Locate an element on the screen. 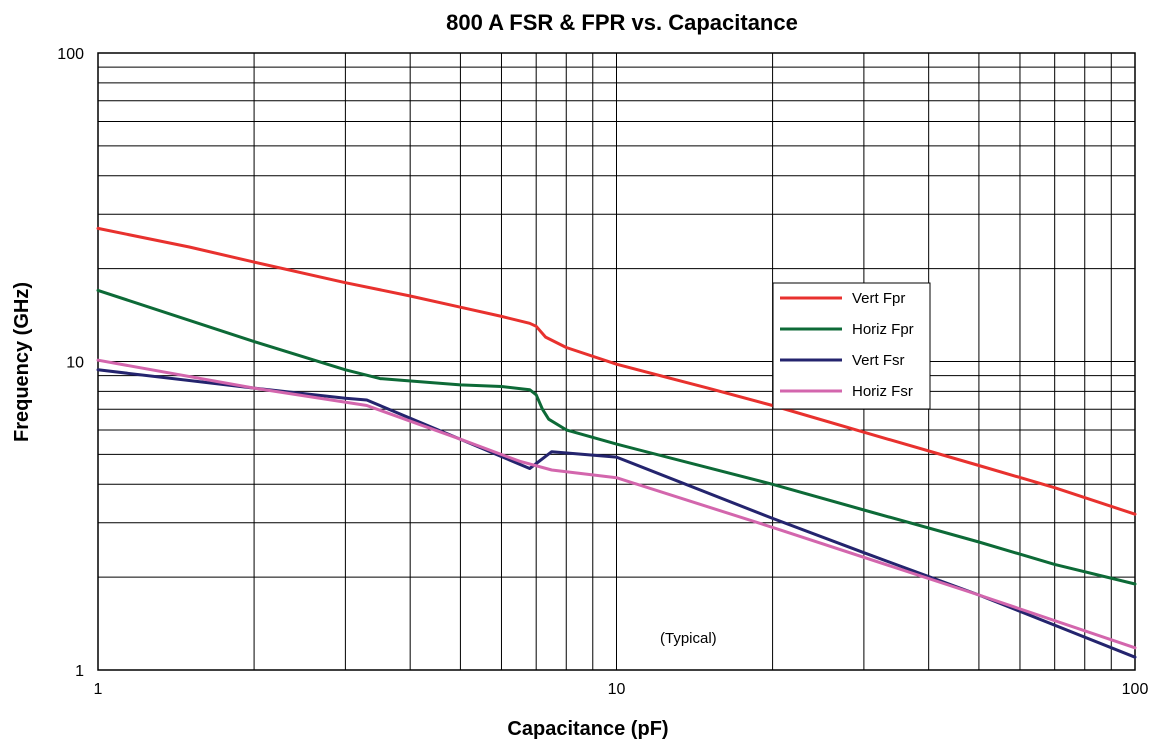 The height and width of the screenshot is (747, 1153). legend-label-horiz-fsr: Horiz Fsr is located at coordinates (882, 391).